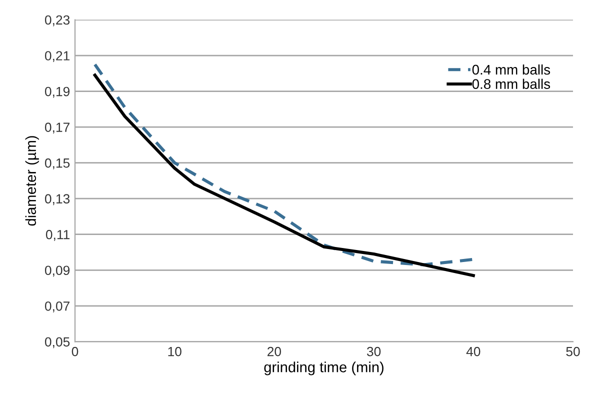 The image size is (600, 395). I want to click on y-tick-label: 0,07, so click(57, 306).